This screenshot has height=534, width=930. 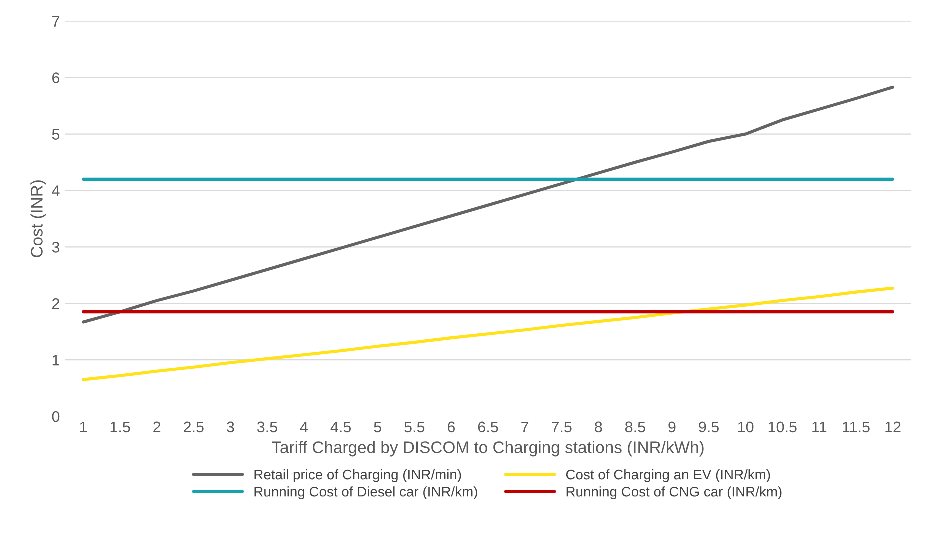 I want to click on legend-label: Running Cost of CNG car (INR/km), so click(x=674, y=493).